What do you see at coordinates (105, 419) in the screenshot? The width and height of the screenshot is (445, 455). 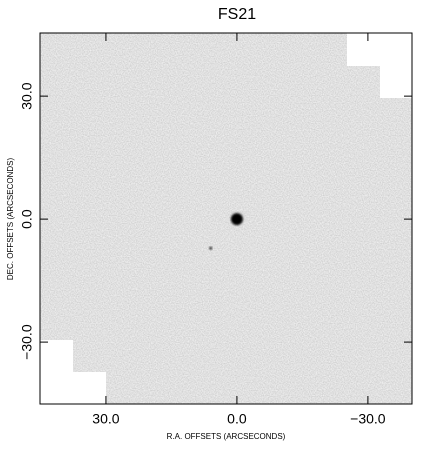 I see `x-tick-label: 30.0` at bounding box center [105, 419].